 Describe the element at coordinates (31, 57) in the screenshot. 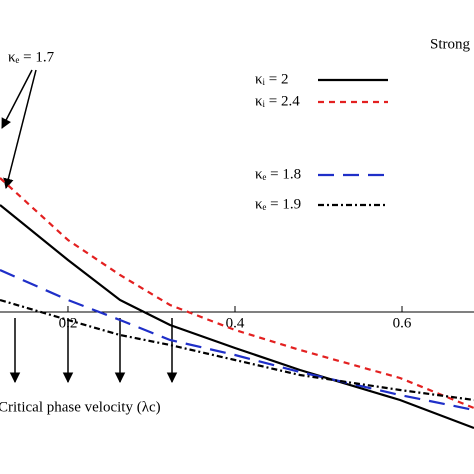

I see `annotation: κₑ = 1.7` at that location.